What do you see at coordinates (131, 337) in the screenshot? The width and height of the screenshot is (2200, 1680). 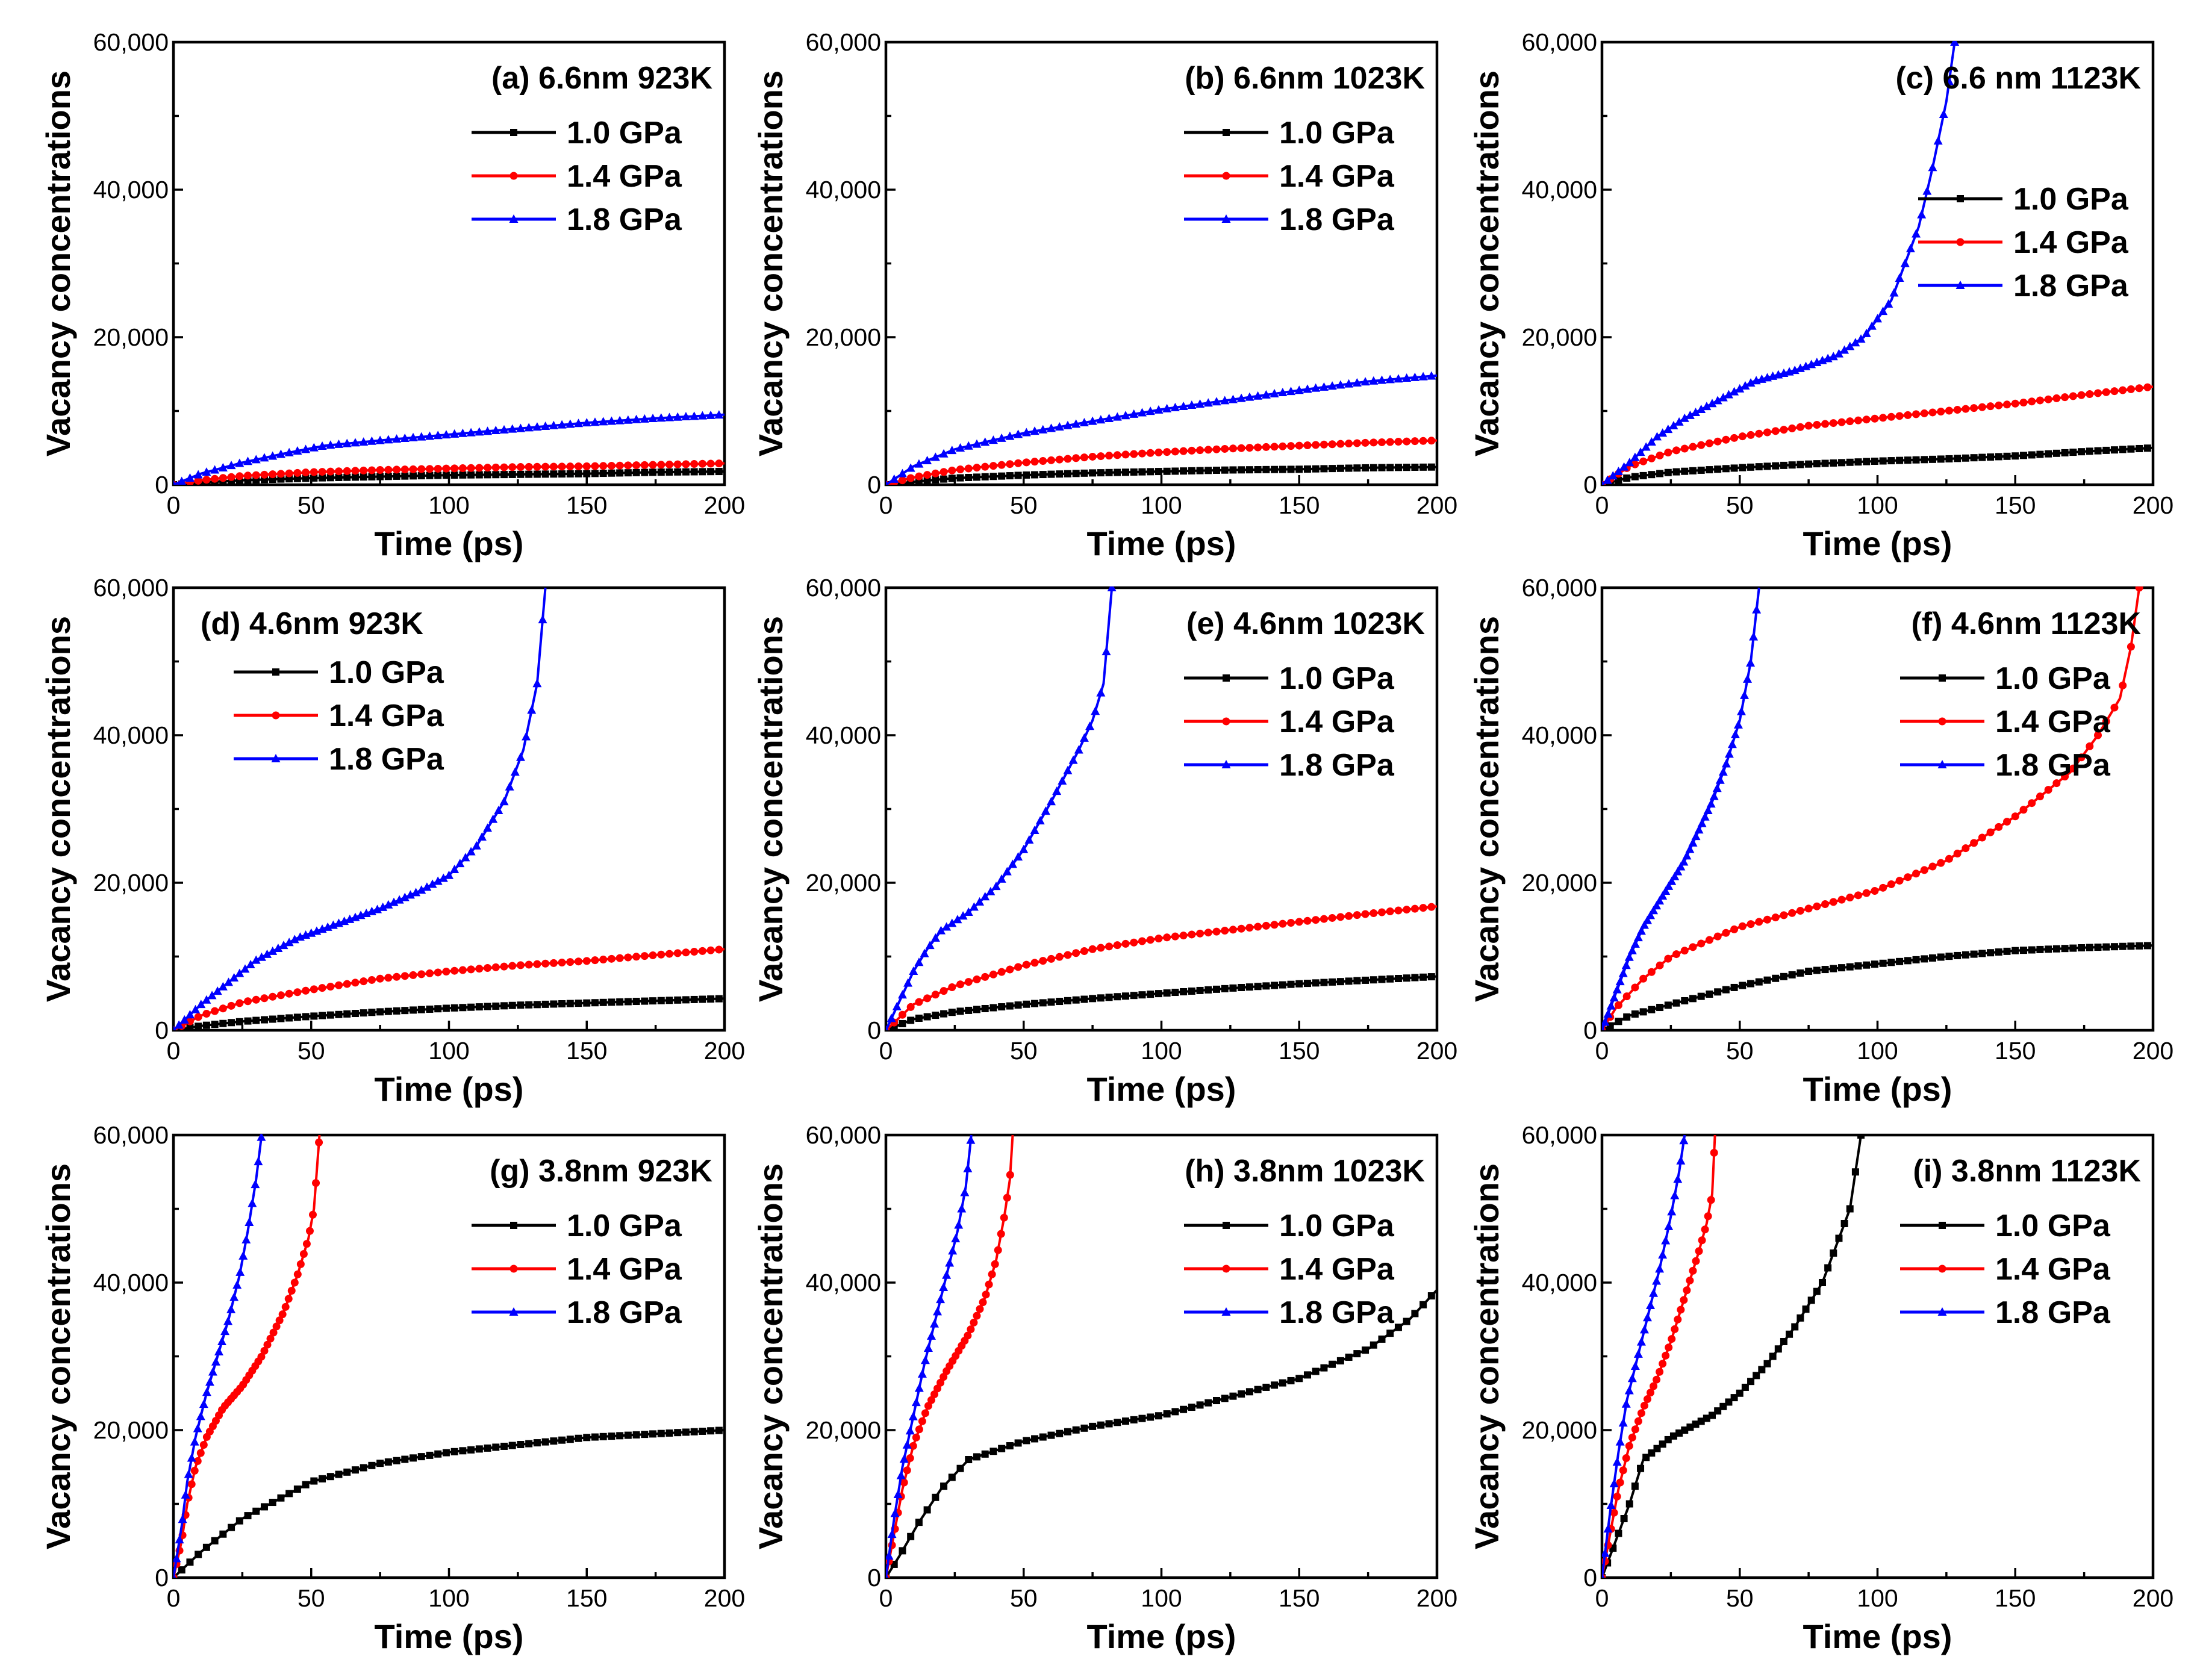 I see `y-tick-label: 20,000` at bounding box center [131, 337].